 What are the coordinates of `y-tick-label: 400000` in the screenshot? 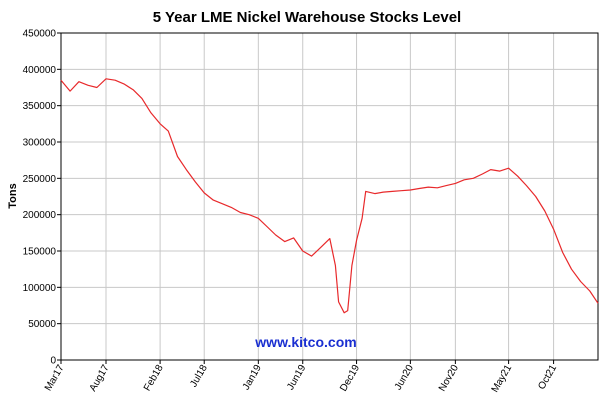 It's located at (40, 70).